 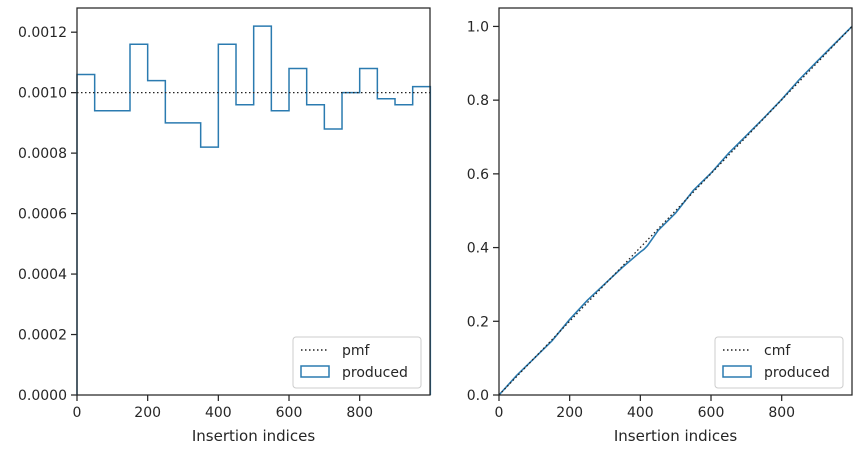 What do you see at coordinates (42, 396) in the screenshot?
I see `y-tick-label: 0.0000` at bounding box center [42, 396].